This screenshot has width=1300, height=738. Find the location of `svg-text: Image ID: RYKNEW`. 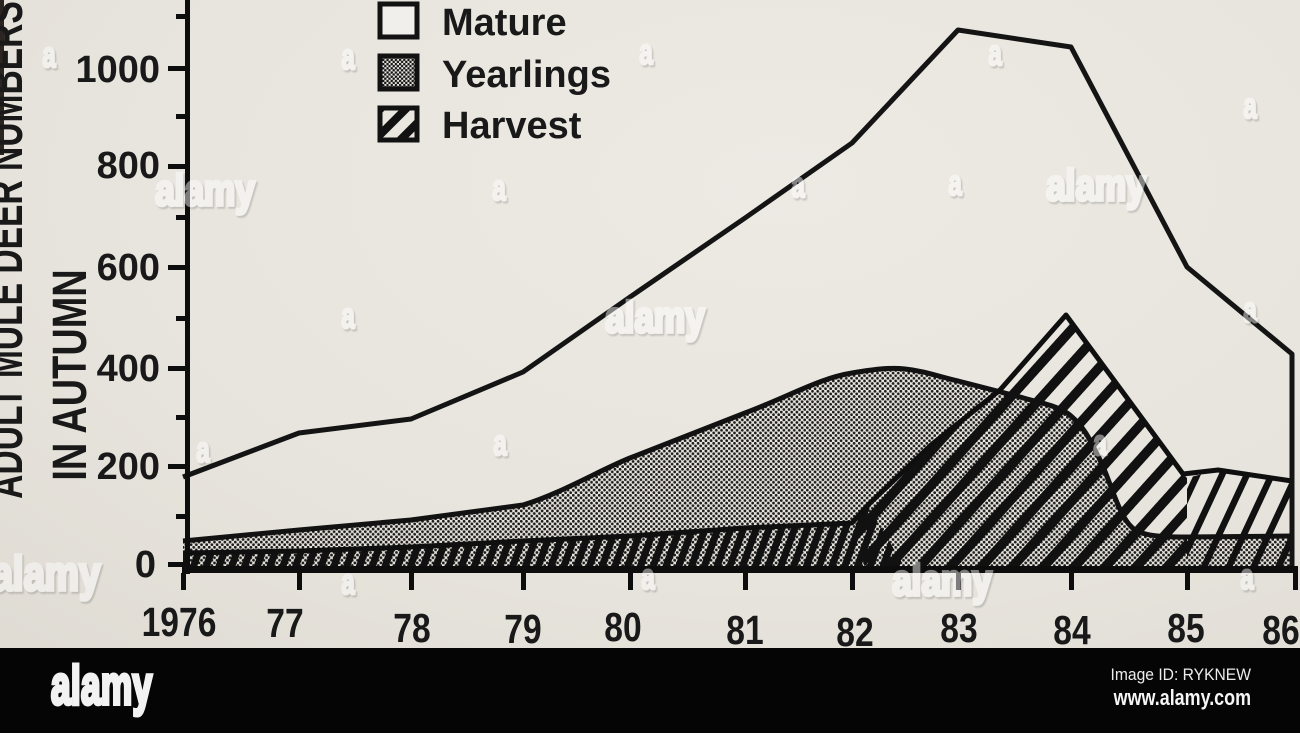

svg-text: Image ID: RYKNEW is located at coordinates (1181, 674).